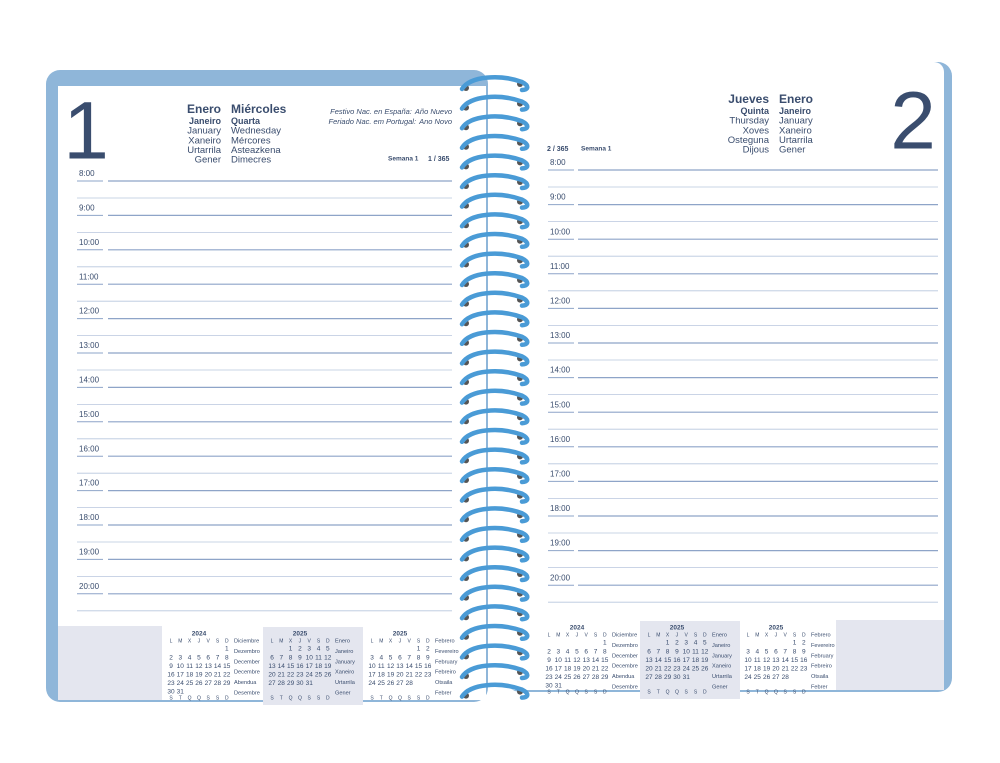 The height and width of the screenshot is (763, 1000). Describe the element at coordinates (758, 677) in the screenshot. I see `calendar-day: 25` at that location.